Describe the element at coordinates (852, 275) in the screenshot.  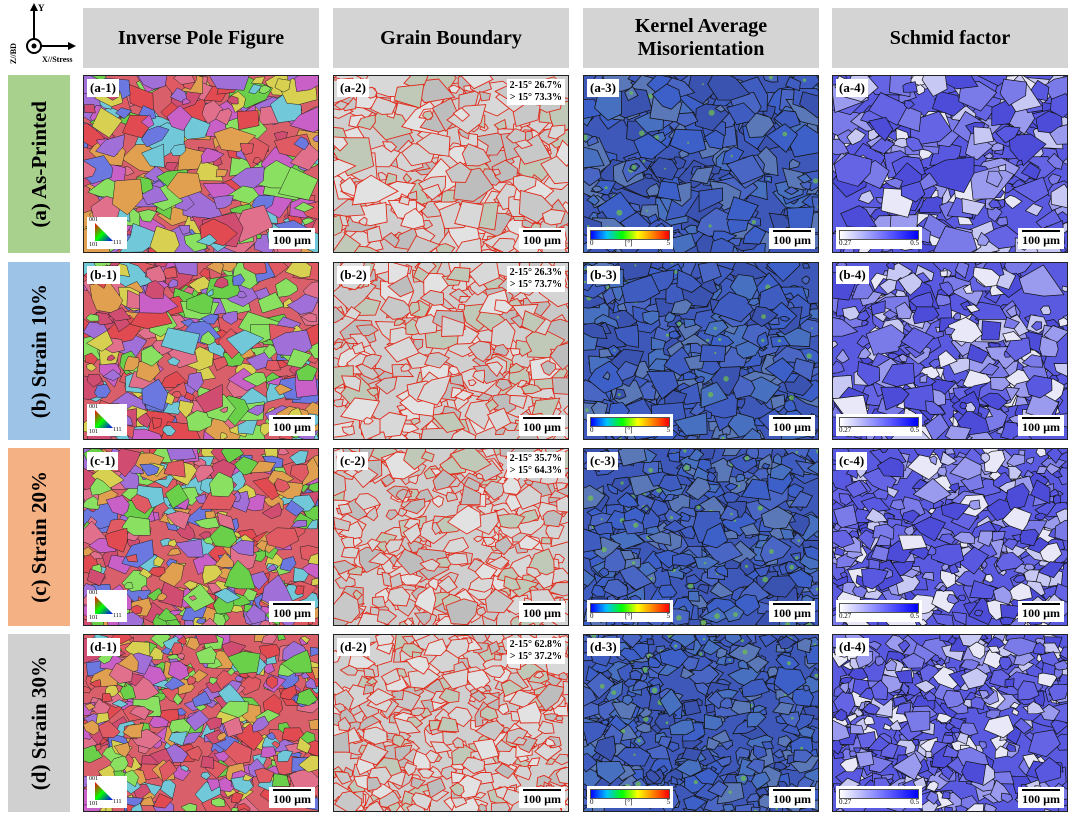
I see `panel-label: (b-4)` at that location.